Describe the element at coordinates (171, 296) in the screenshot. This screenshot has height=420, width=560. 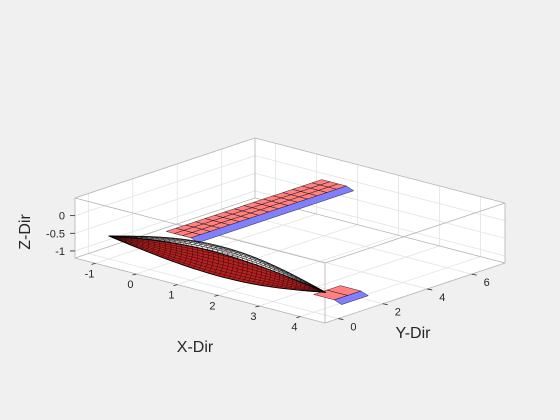
I see `x-tick-label: 1` at that location.